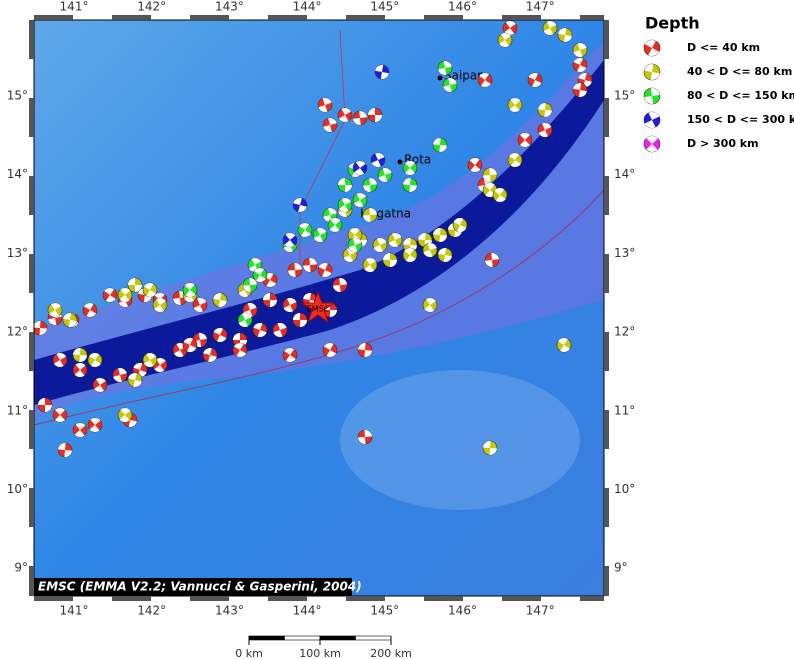  I want to click on lon-label: 147°, so click(540, 7).